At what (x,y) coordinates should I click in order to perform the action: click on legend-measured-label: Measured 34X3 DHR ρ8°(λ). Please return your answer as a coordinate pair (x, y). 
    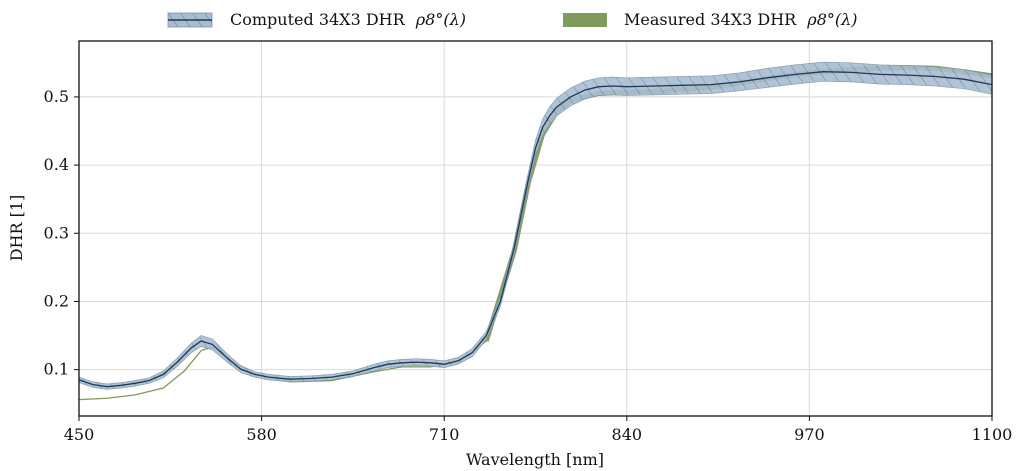
    Looking at the image, I should click on (741, 19).